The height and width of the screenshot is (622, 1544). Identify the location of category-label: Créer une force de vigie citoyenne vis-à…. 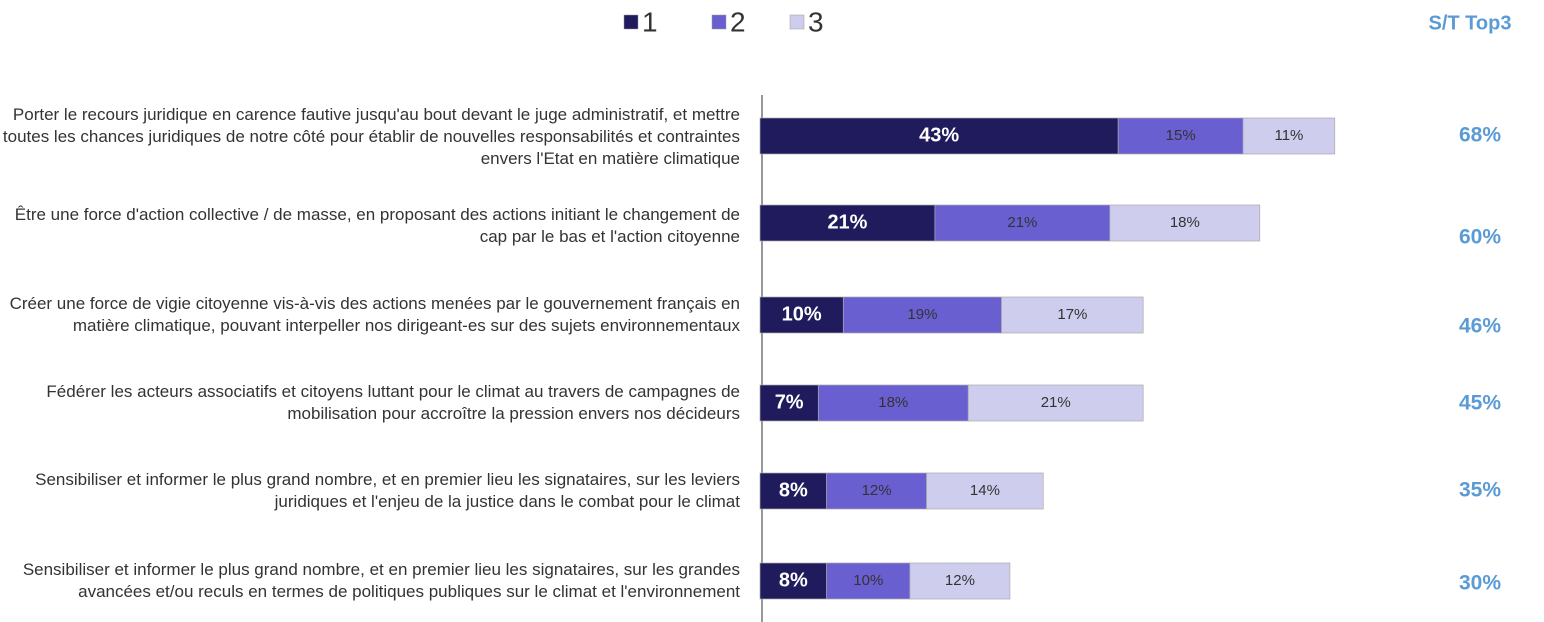
(374, 314).